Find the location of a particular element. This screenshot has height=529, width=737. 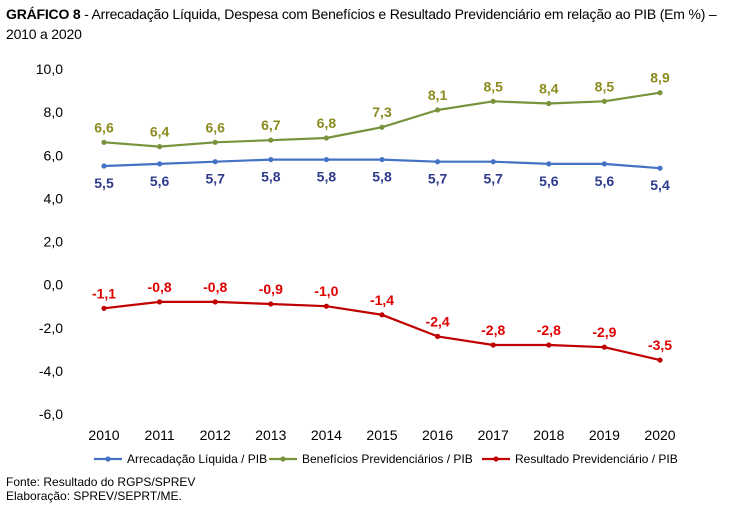

data-label: -1,0 is located at coordinates (326, 291).